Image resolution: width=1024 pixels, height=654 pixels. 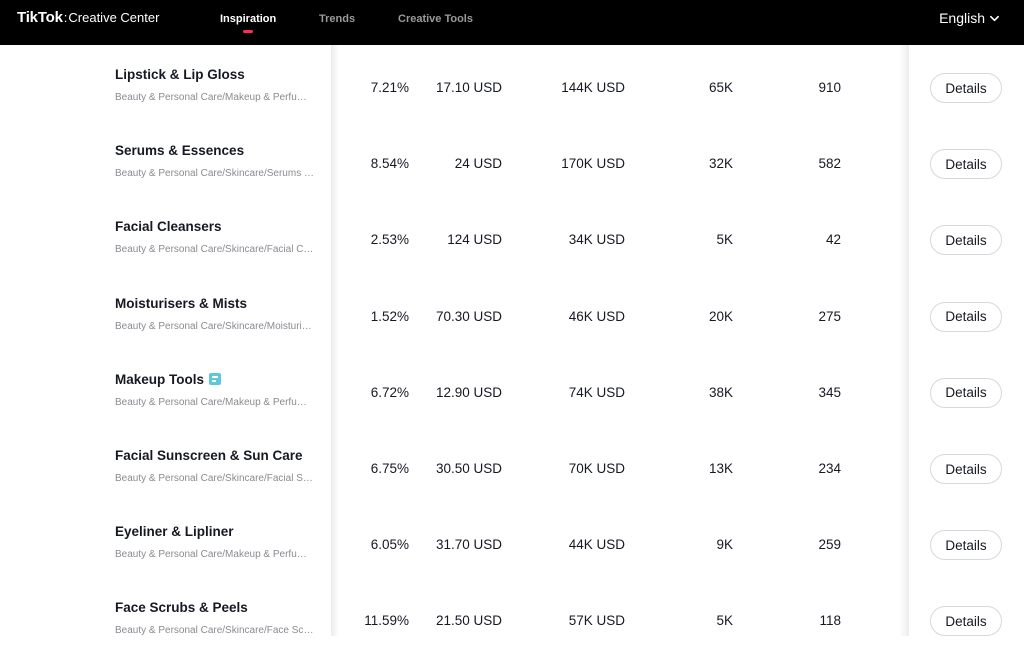 I want to click on logo-creative-center: Creative Center, so click(x=114, y=17).